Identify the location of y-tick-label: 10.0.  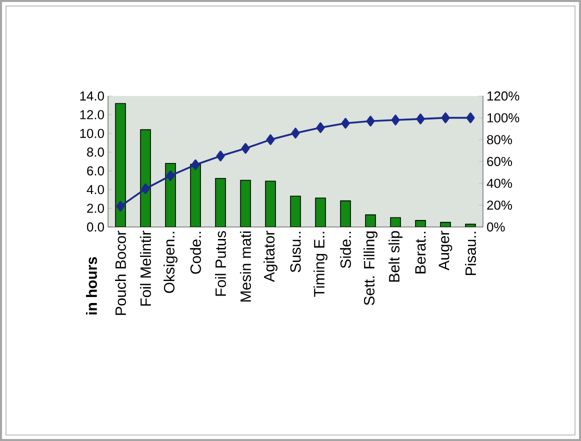
(92, 133).